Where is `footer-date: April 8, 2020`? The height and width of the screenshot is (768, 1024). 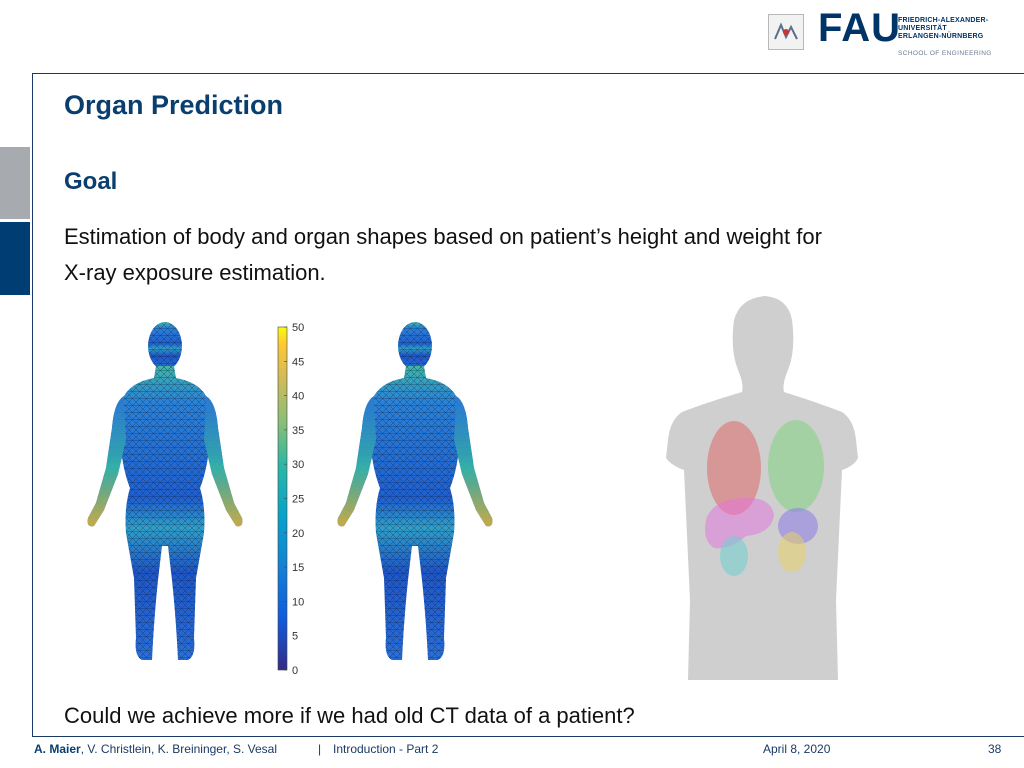
footer-date: April 8, 2020 is located at coordinates (797, 749).